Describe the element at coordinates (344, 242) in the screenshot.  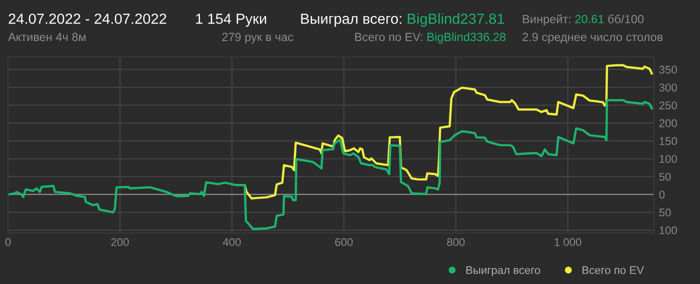
I see `x-tick-label: 600` at that location.